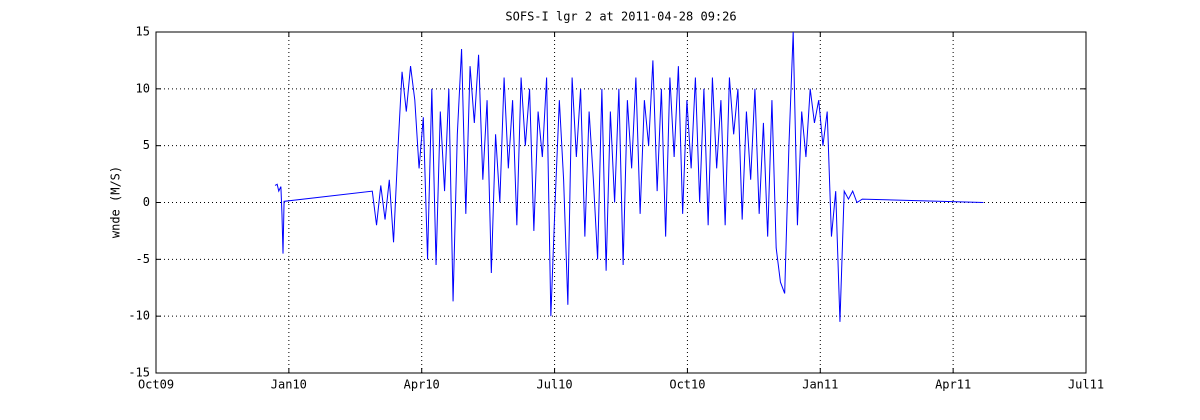  I want to click on x-tick-label: Jul11, so click(1086, 385).